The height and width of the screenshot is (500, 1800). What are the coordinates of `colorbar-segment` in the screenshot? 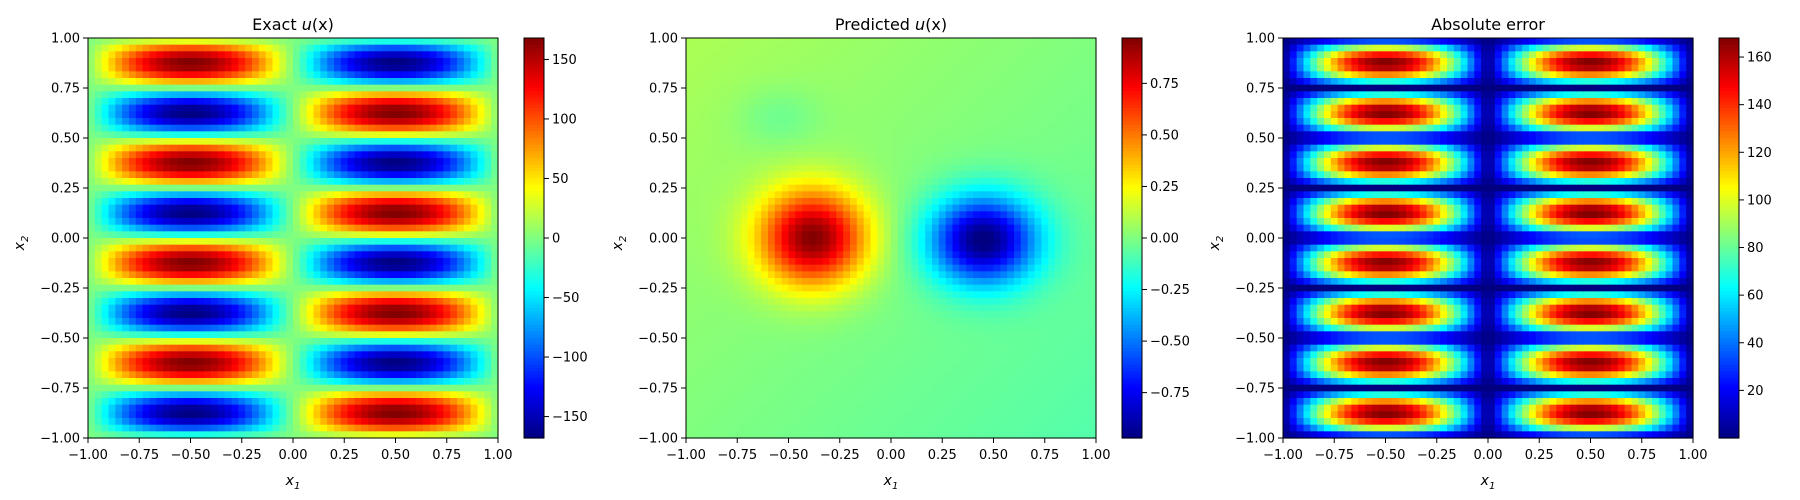 It's located at (534, 420).